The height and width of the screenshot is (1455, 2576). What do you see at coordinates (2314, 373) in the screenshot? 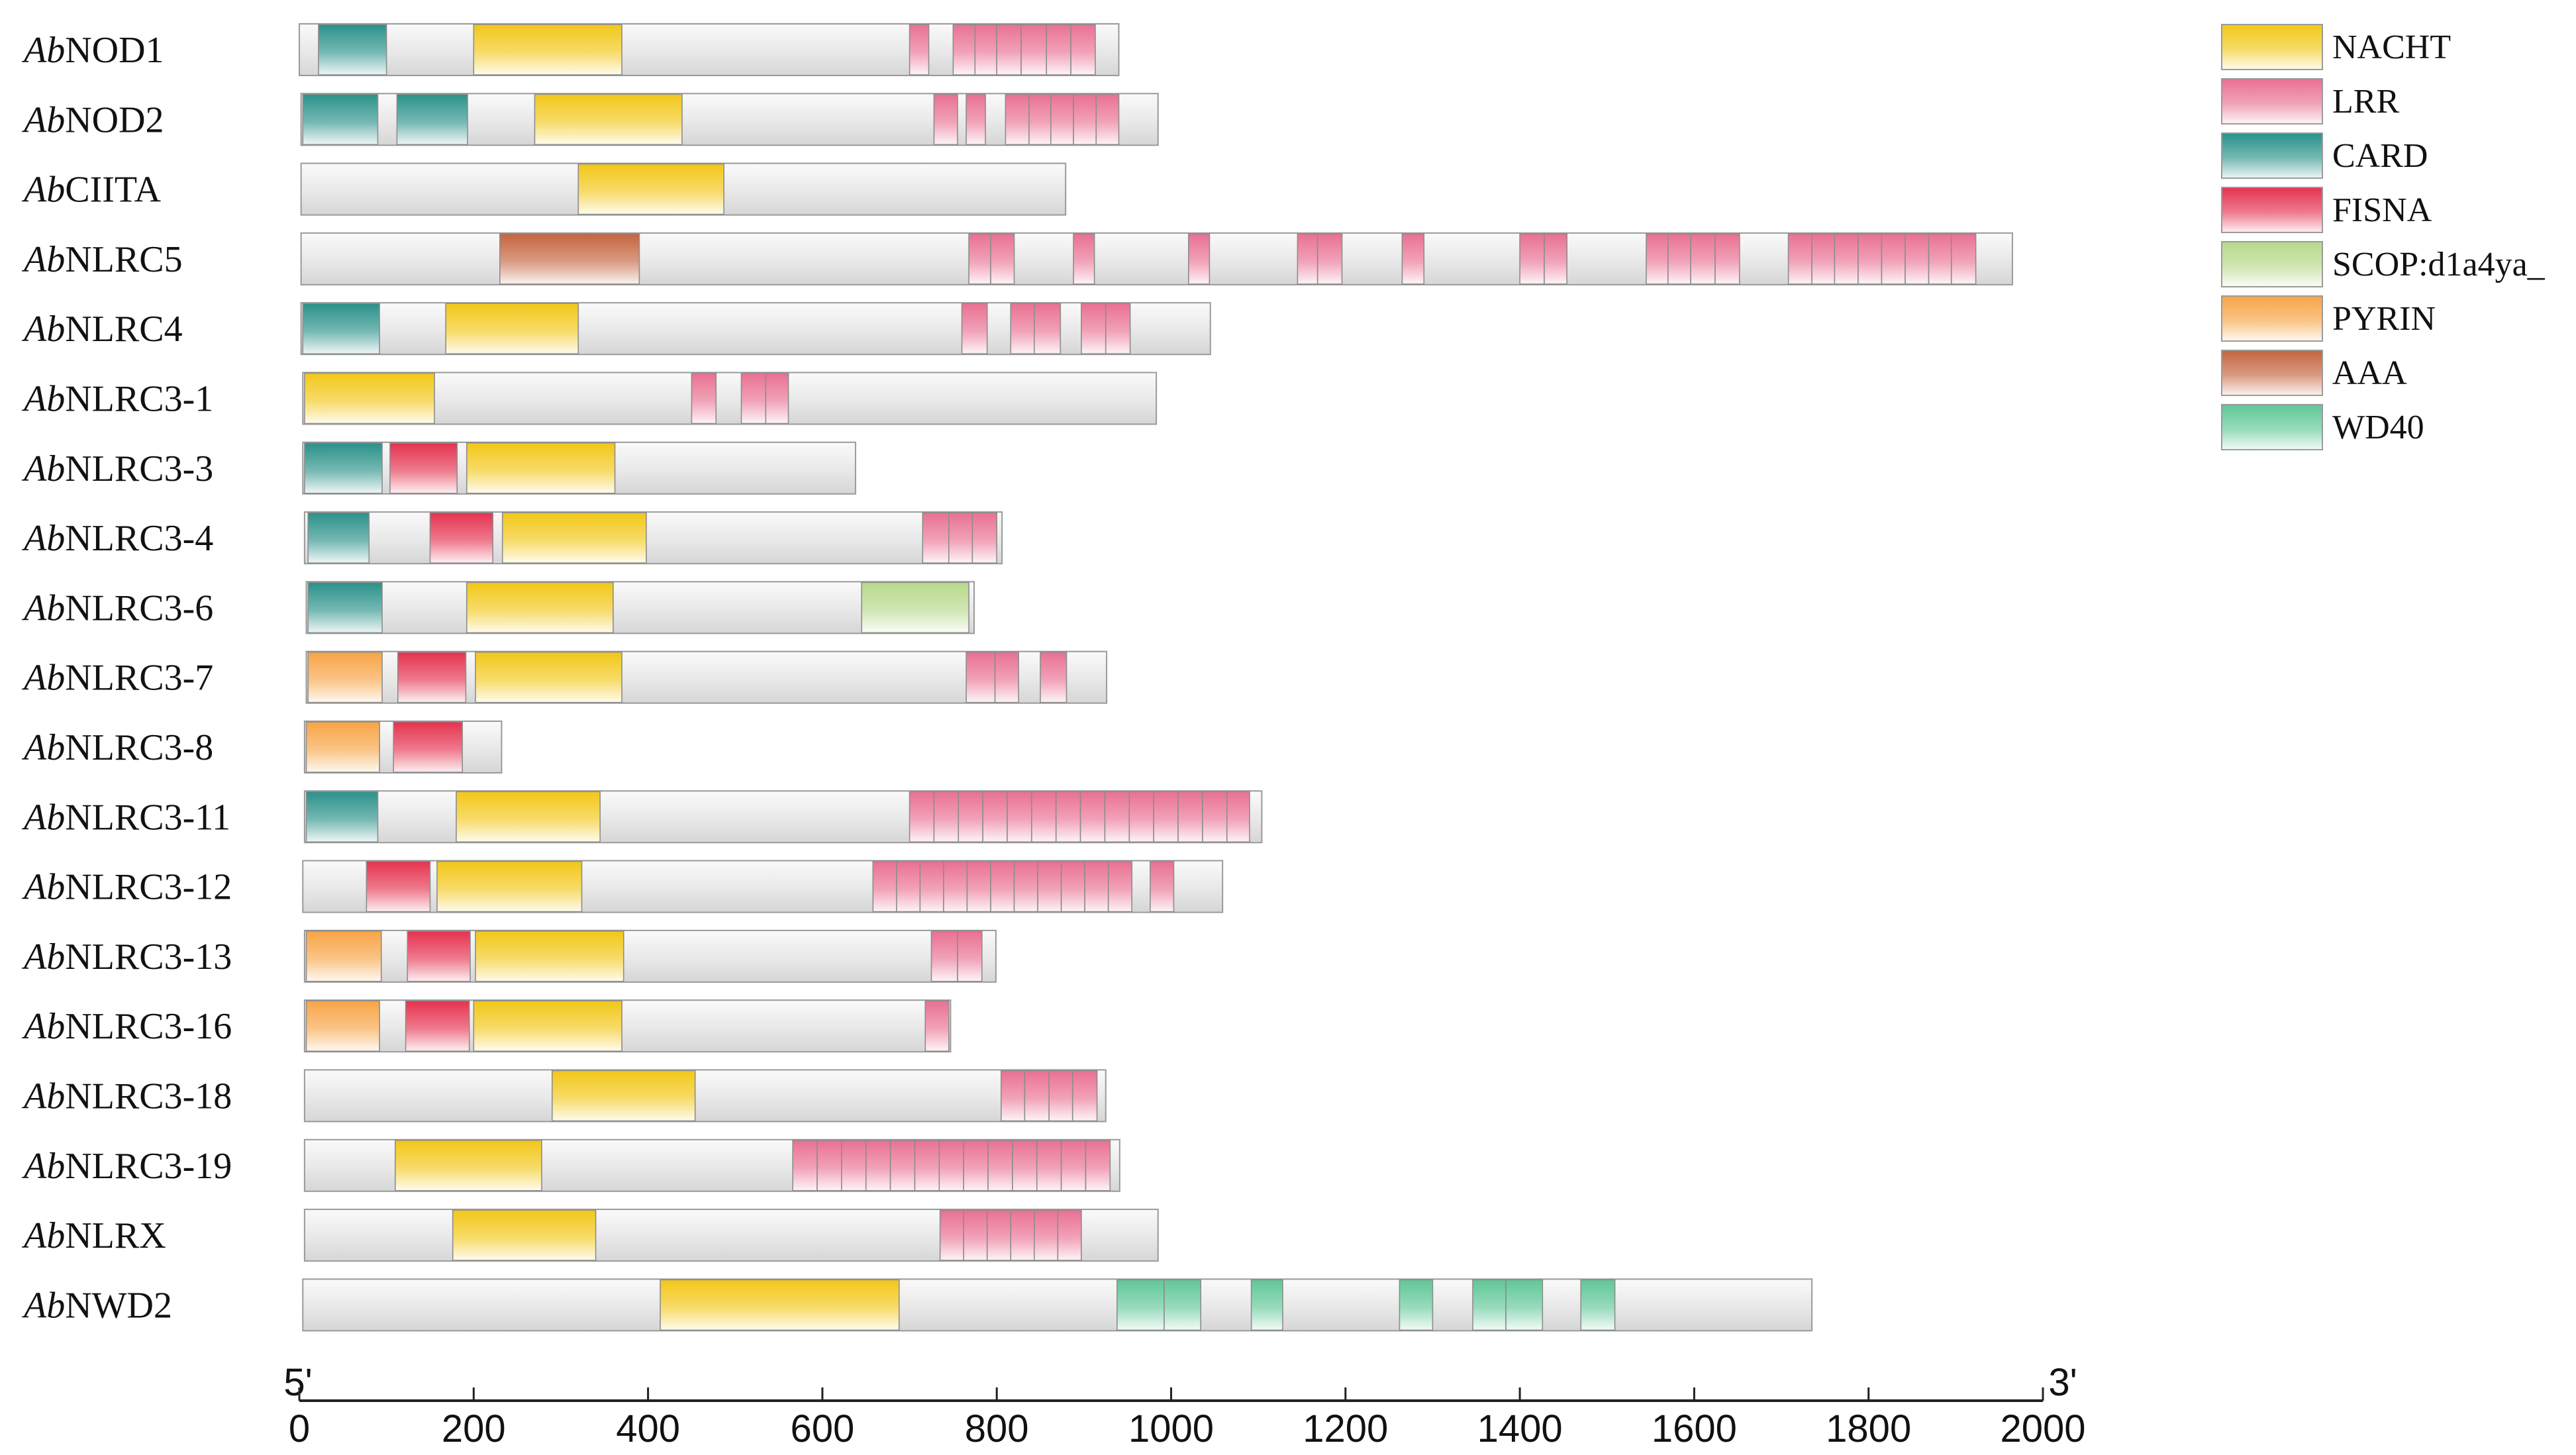
I see `legend-item: AAA` at bounding box center [2314, 373].